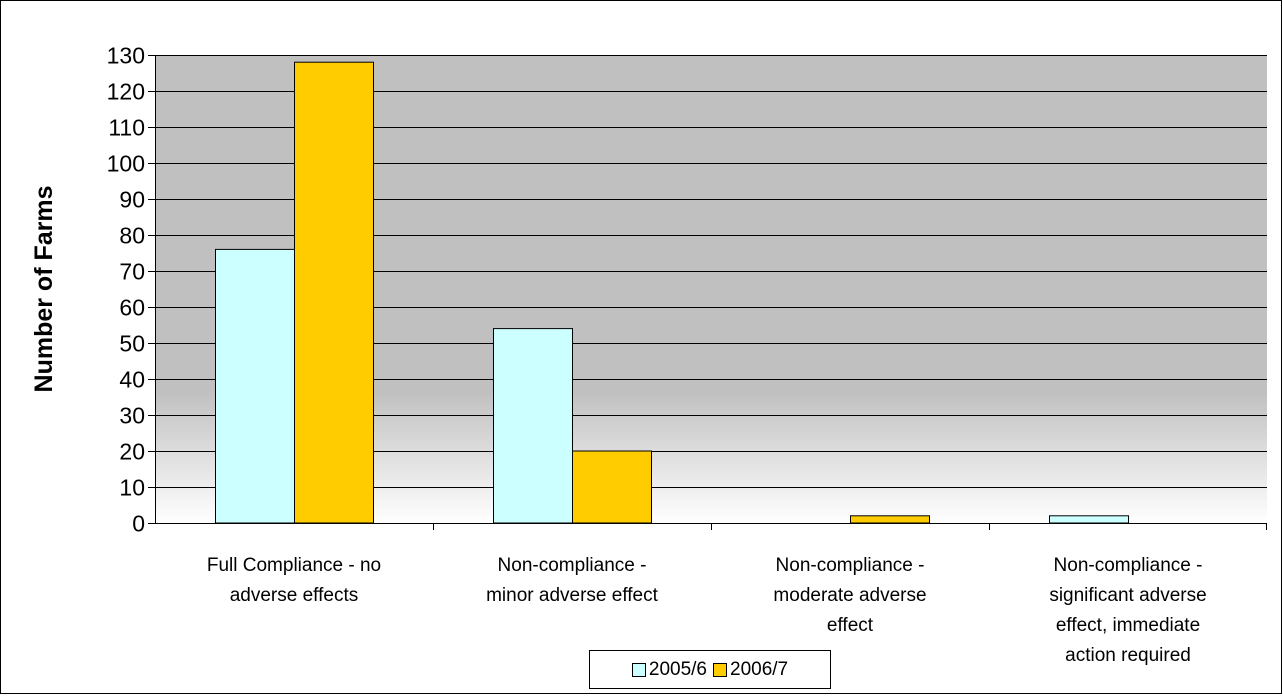  I want to click on bar-2005-6-cat1, so click(255, 386).